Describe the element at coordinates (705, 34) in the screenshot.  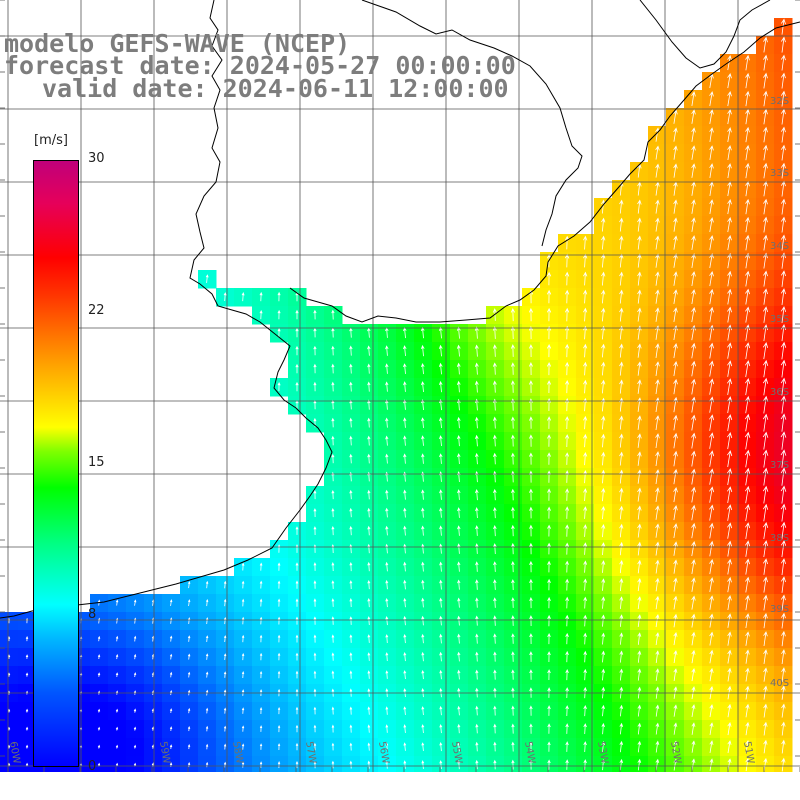
I see `coastline-lagoon` at that location.